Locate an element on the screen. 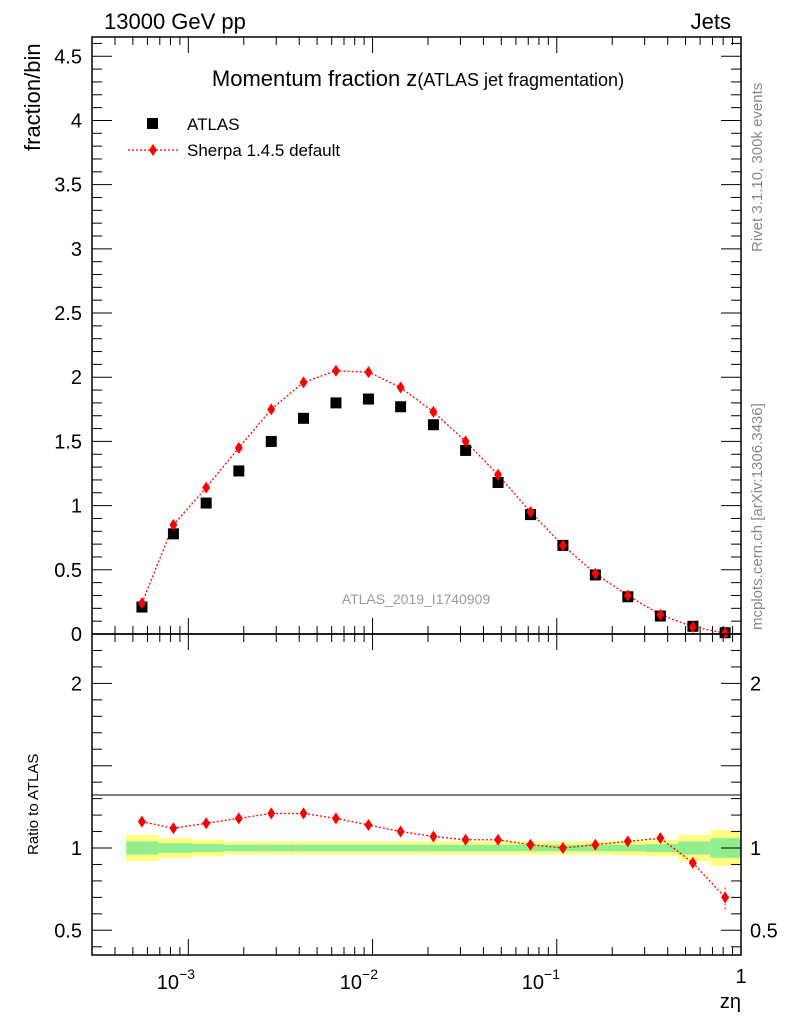 The height and width of the screenshot is (1024, 786). legend-label-atlas: ATLAS is located at coordinates (213, 124).